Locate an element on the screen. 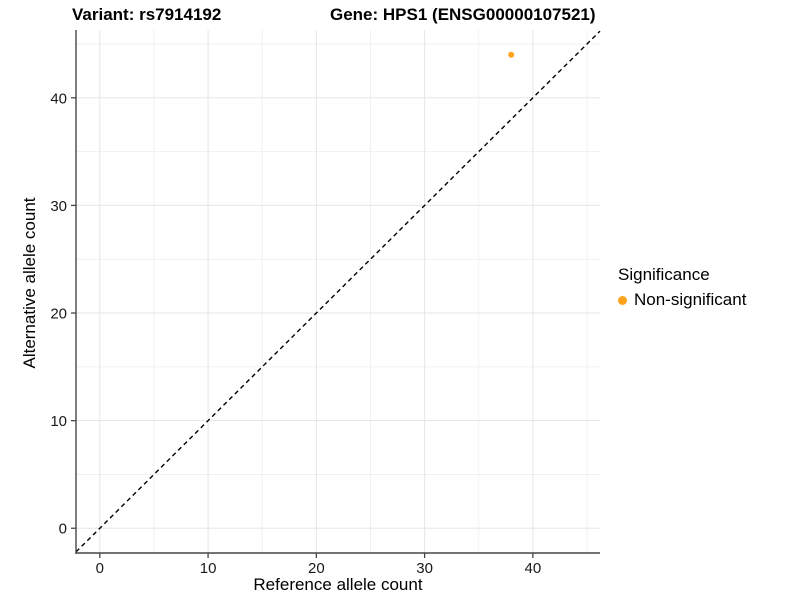  legend-item-non-significant: Non-significant is located at coordinates (682, 300).